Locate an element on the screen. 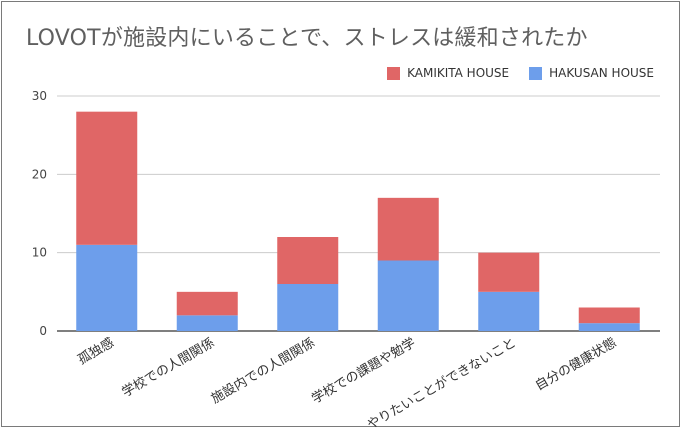  x-category-label: 学校での人間関係 is located at coordinates (168, 368).